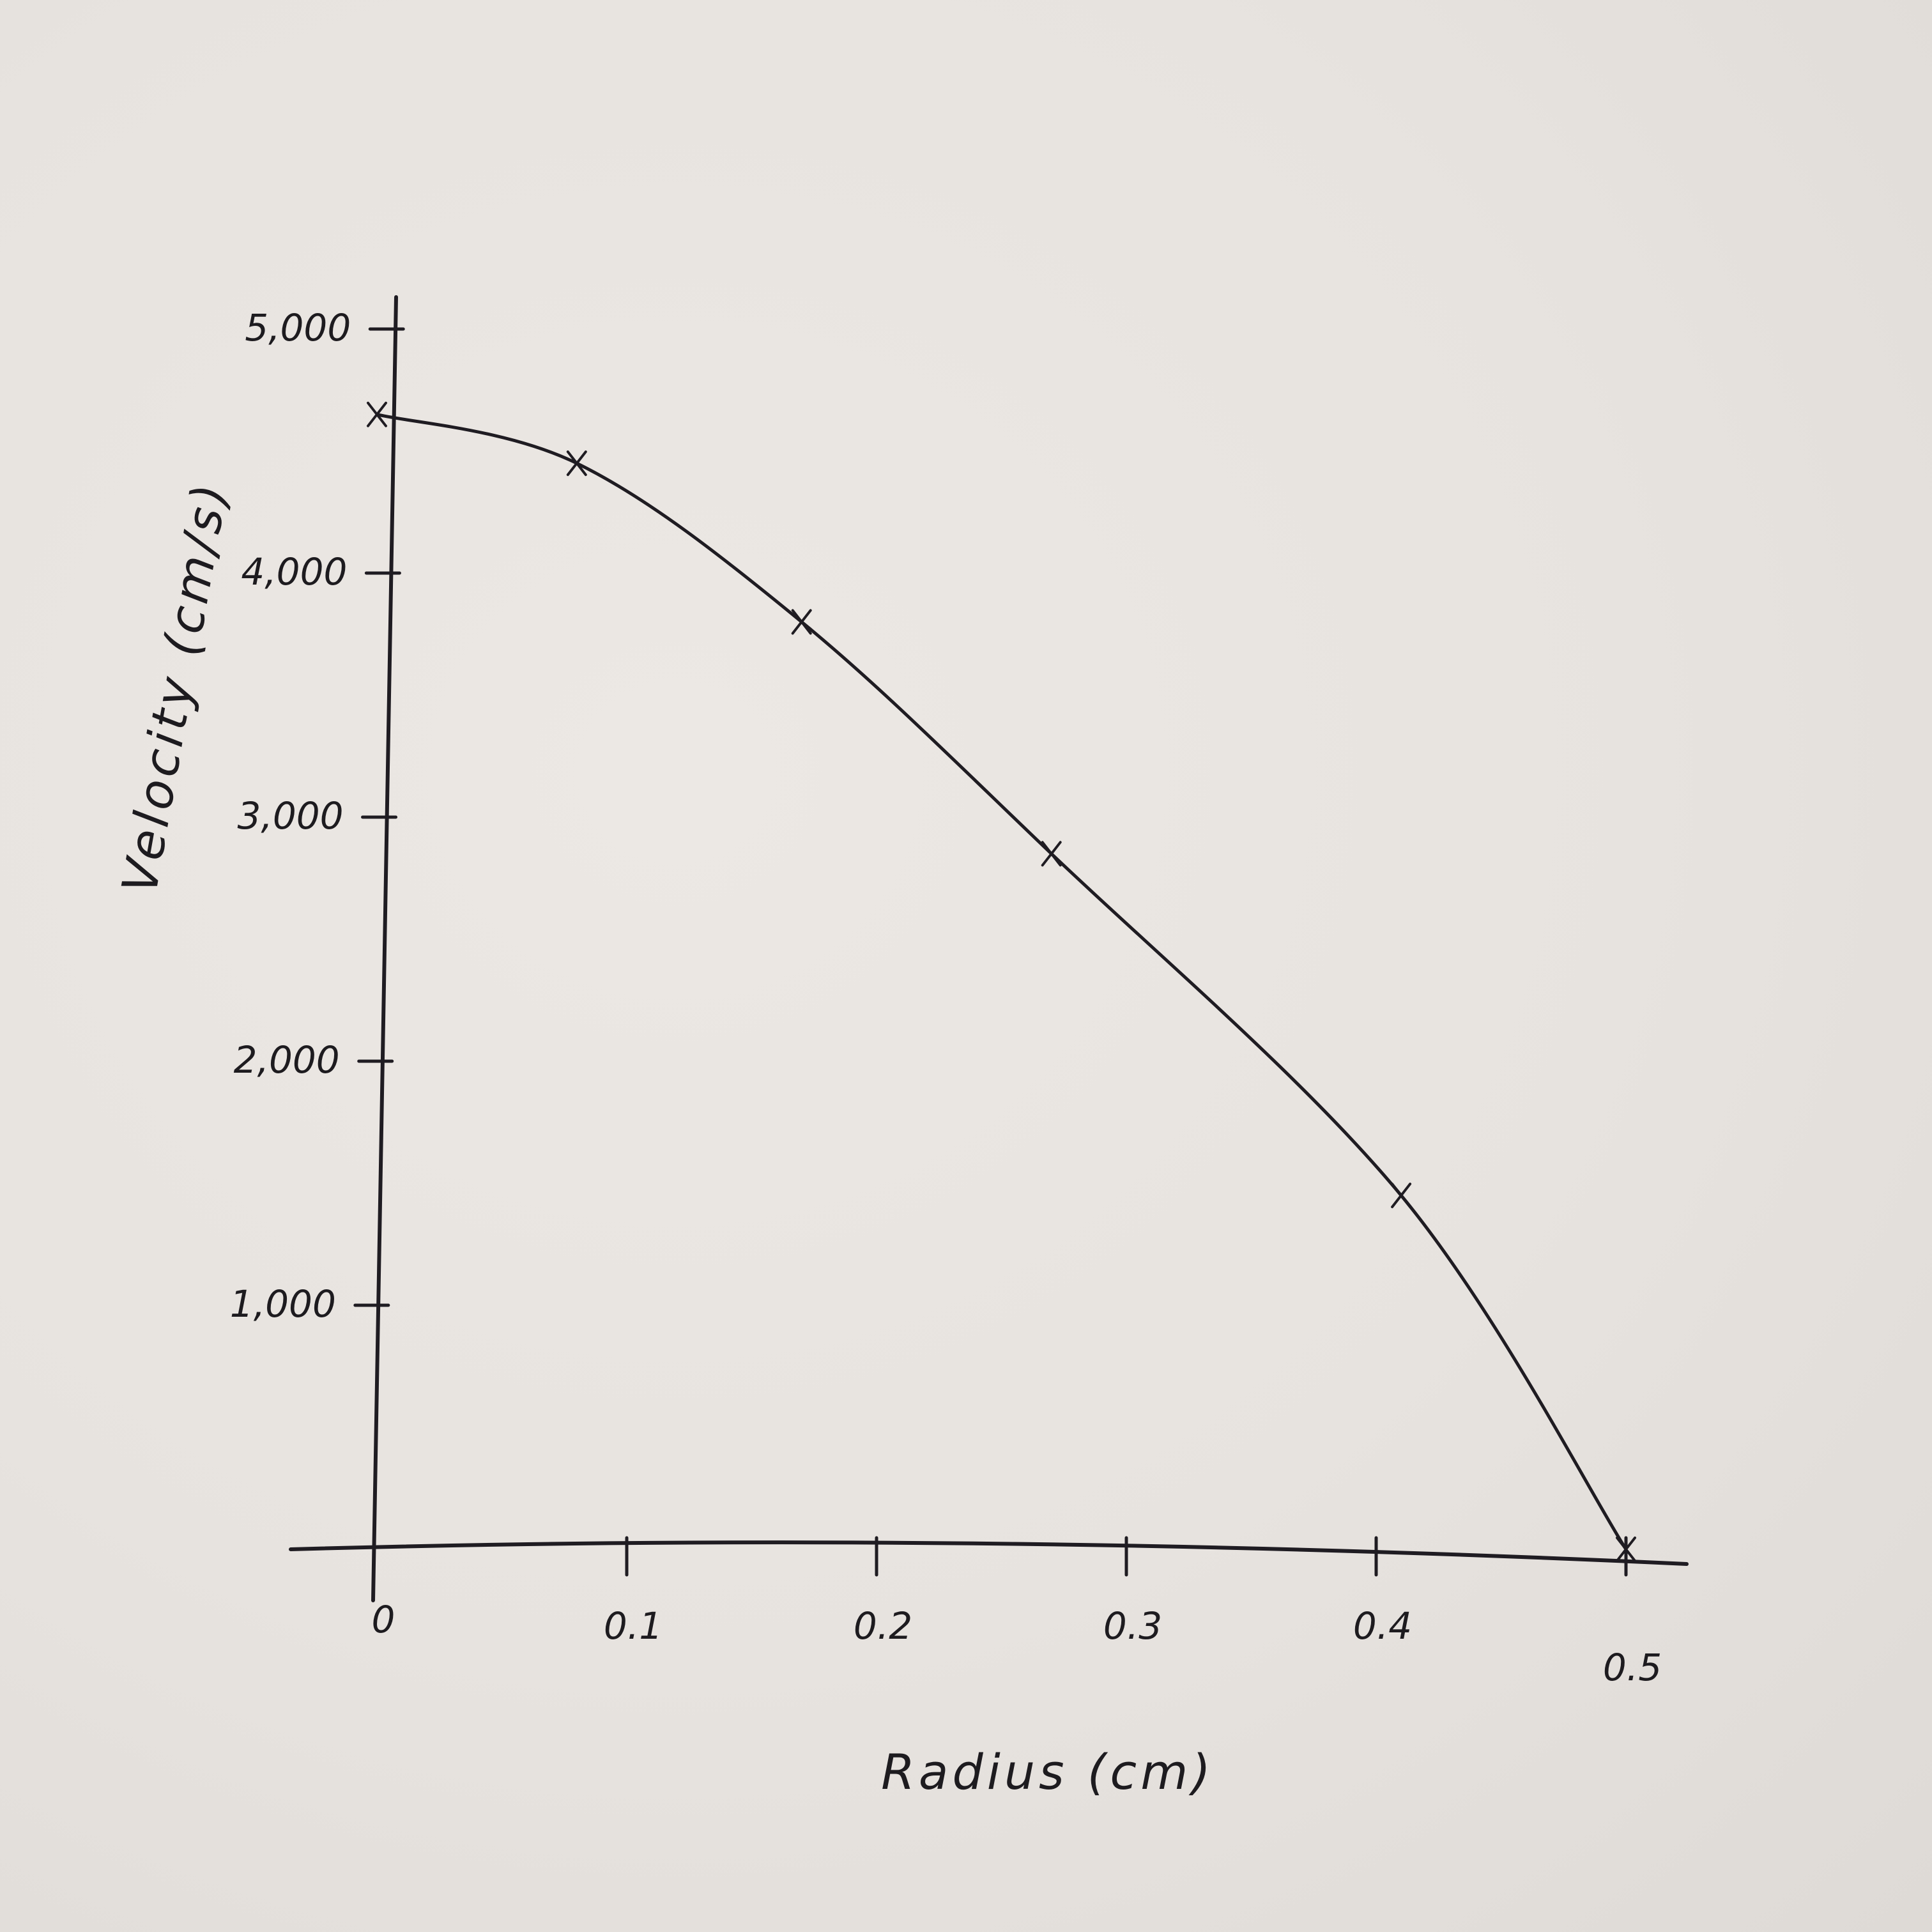 Image resolution: width=1932 pixels, height=1932 pixels. I want to click on x-tick-label: 0.1, so click(633, 1626).